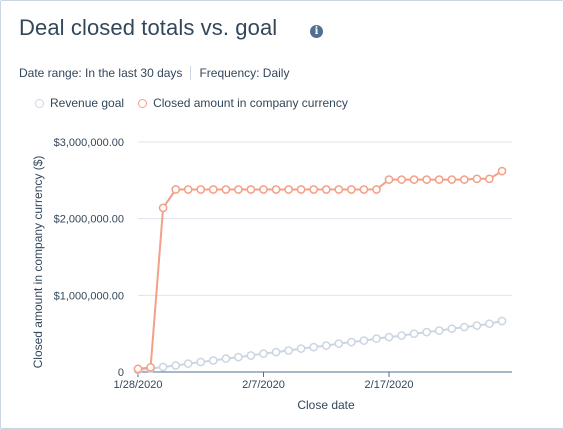  Describe the element at coordinates (263, 385) in the screenshot. I see `x-tick-label: 2/7/2020` at that location.